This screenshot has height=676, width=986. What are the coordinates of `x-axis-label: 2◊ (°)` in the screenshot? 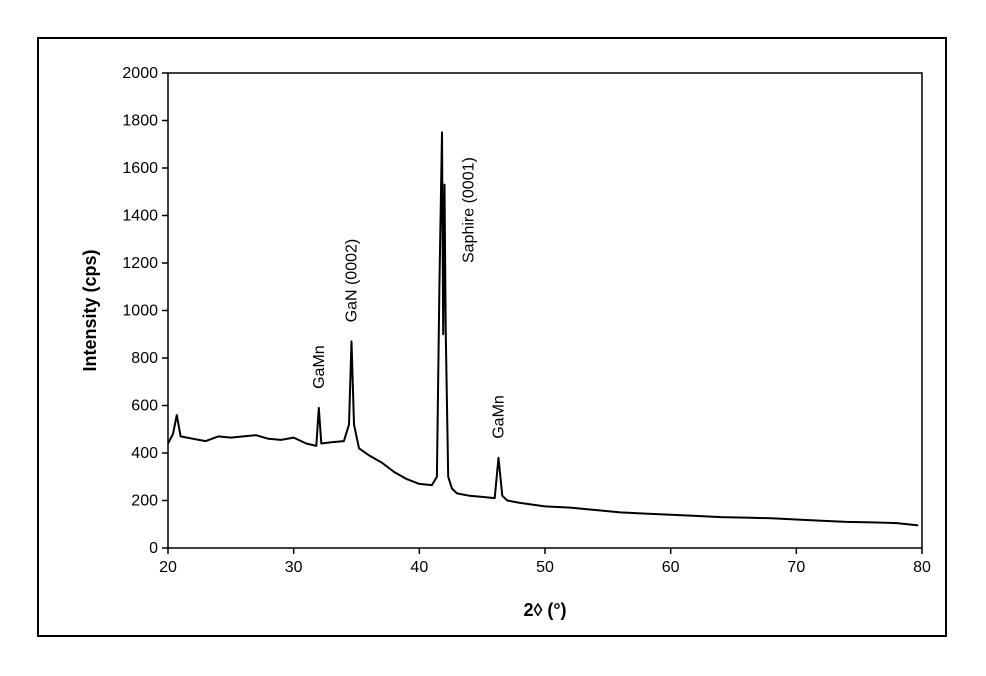 It's located at (544, 610).